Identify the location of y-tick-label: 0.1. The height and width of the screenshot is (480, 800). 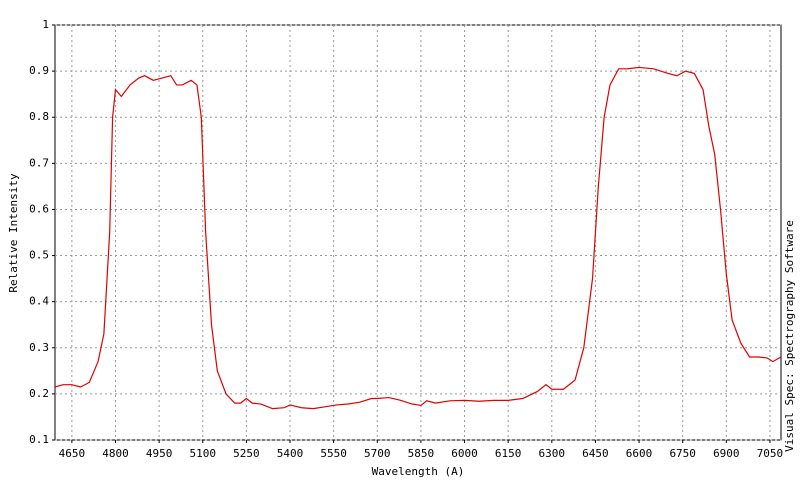
(39, 439).